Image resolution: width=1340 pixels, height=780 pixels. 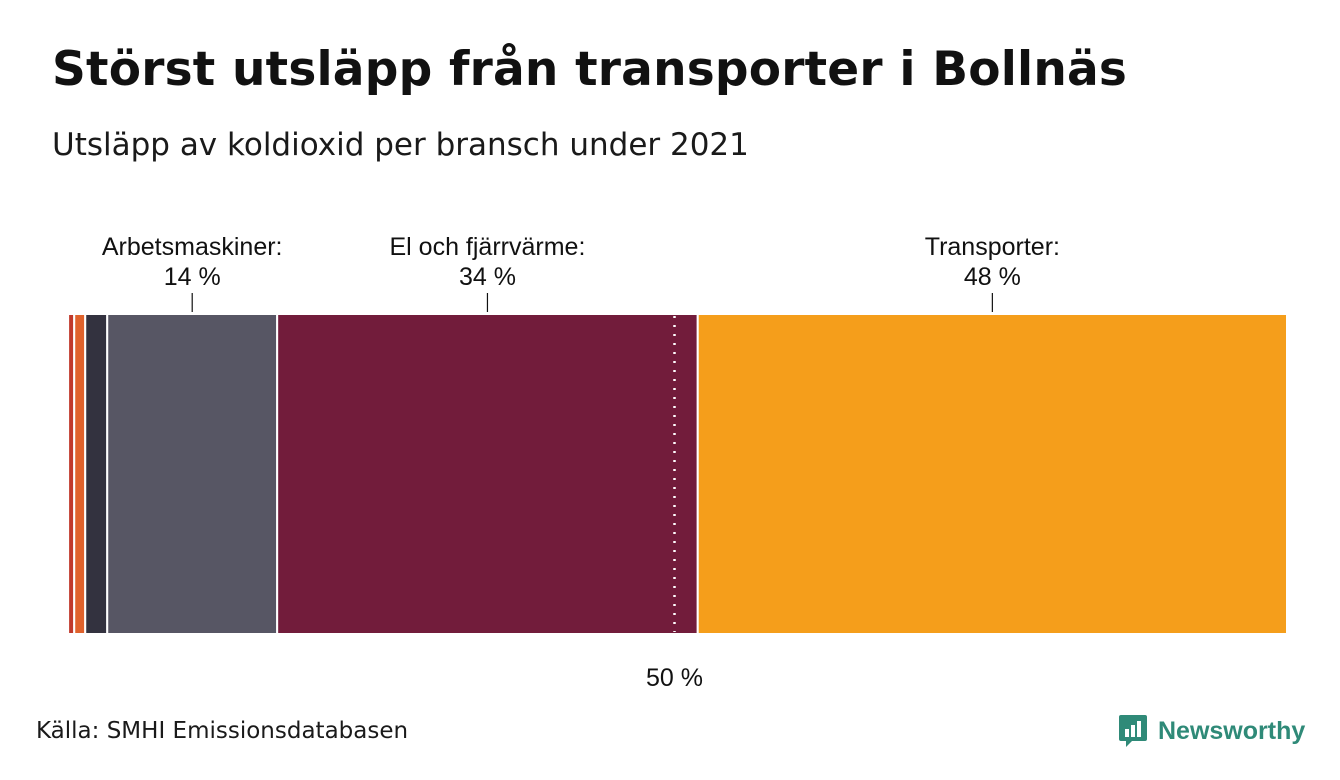 What do you see at coordinates (1133, 731) in the screenshot?
I see `newsworthy-logo-icon` at bounding box center [1133, 731].